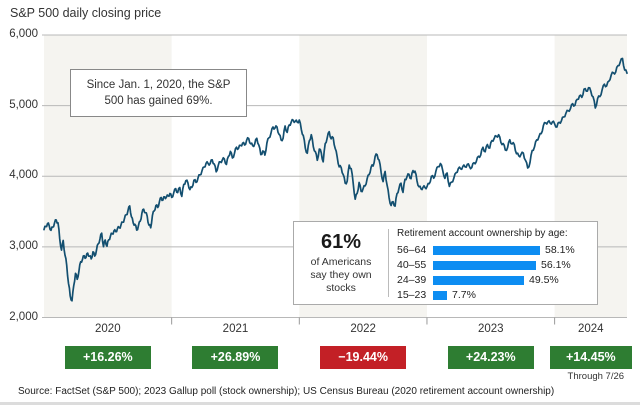 This screenshot has width=640, height=405. Describe the element at coordinates (544, 280) in the screenshot. I see `ownership-bar-value: 49.5%` at that location.